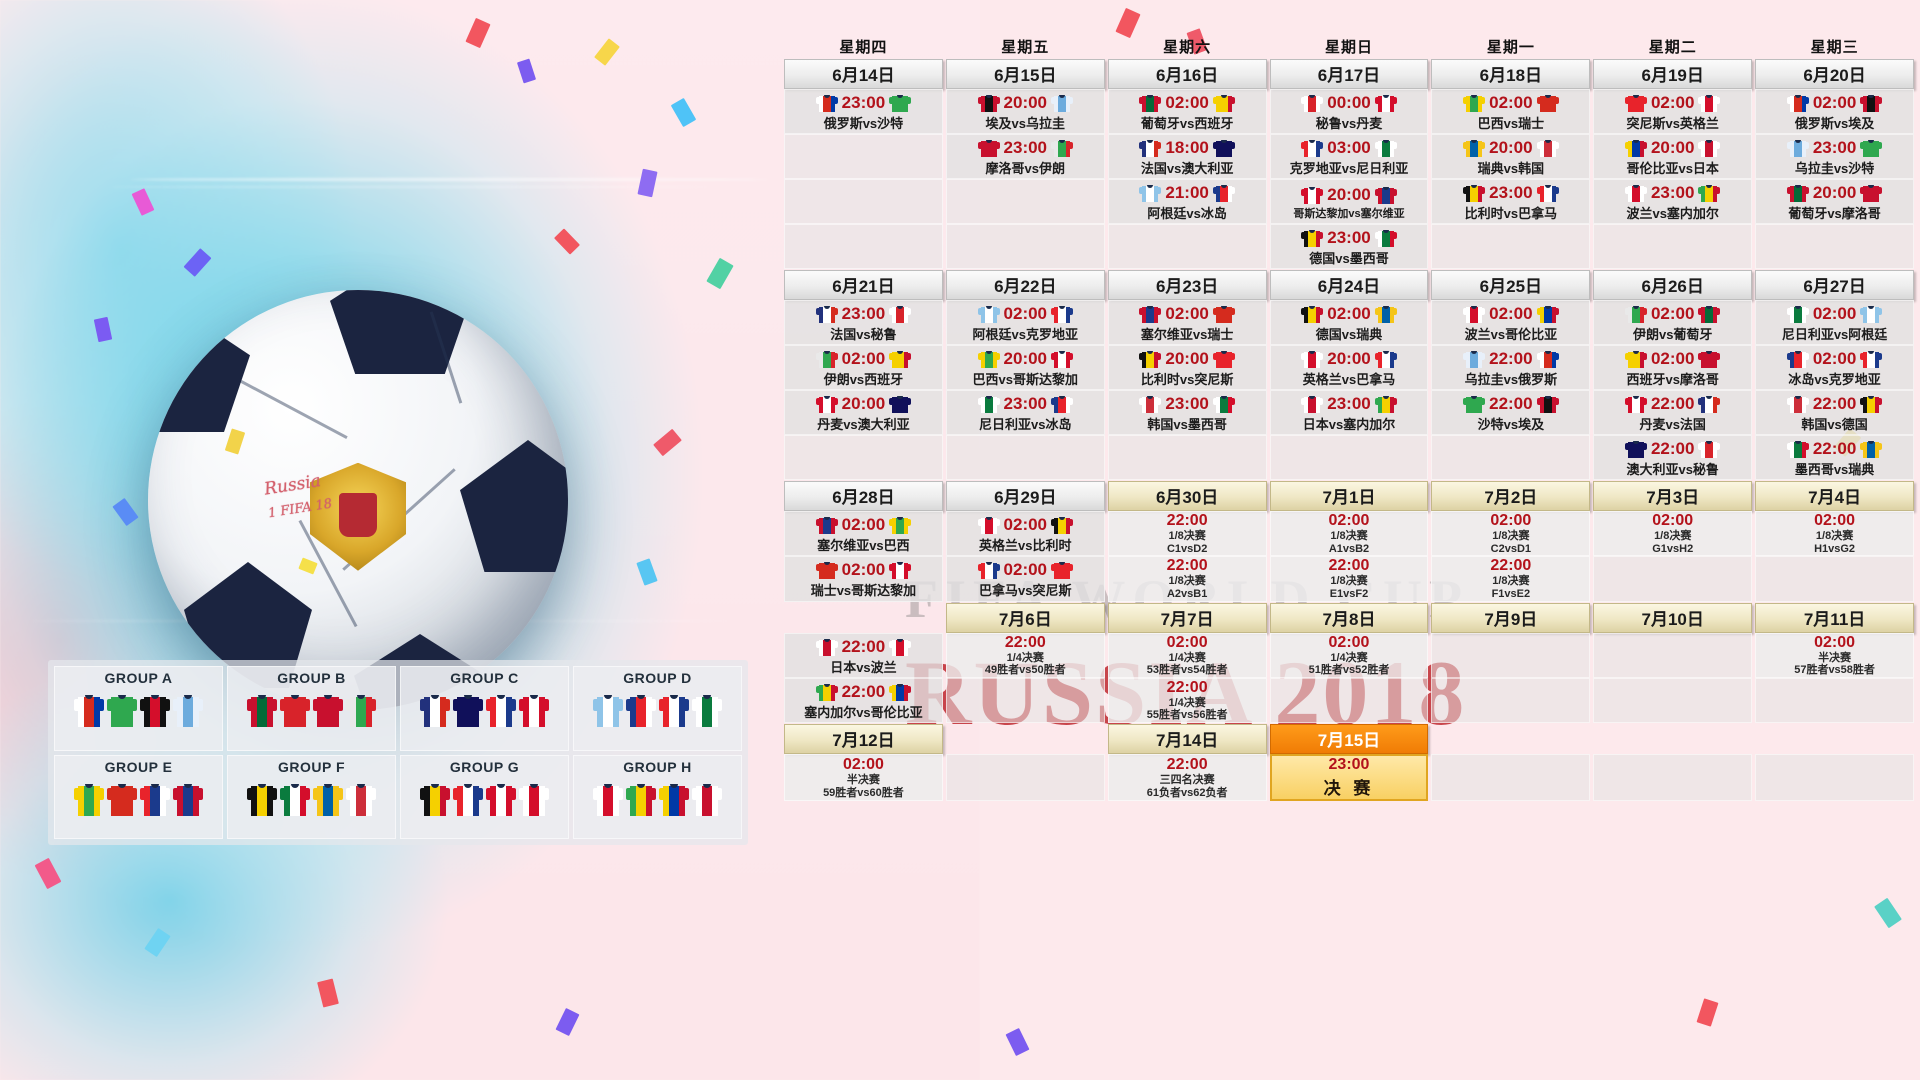  What do you see at coordinates (1349, 111) in the screenshot?
I see `match-cell: 00:00 秘鲁vs丹麦` at bounding box center [1349, 111].